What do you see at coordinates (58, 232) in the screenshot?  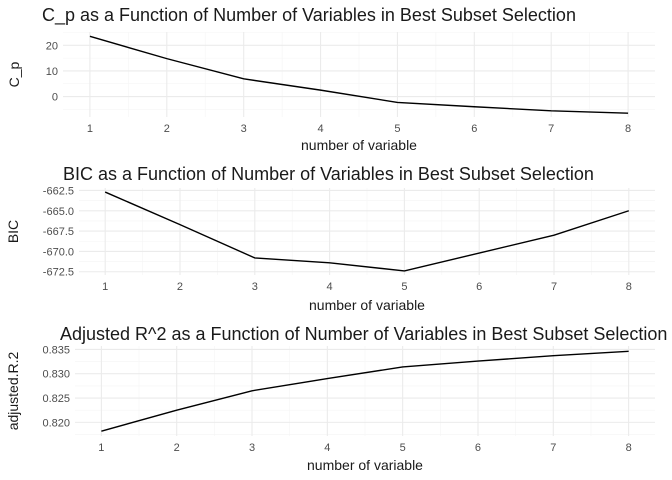 I see `y-tick-label: -667.5` at bounding box center [58, 232].